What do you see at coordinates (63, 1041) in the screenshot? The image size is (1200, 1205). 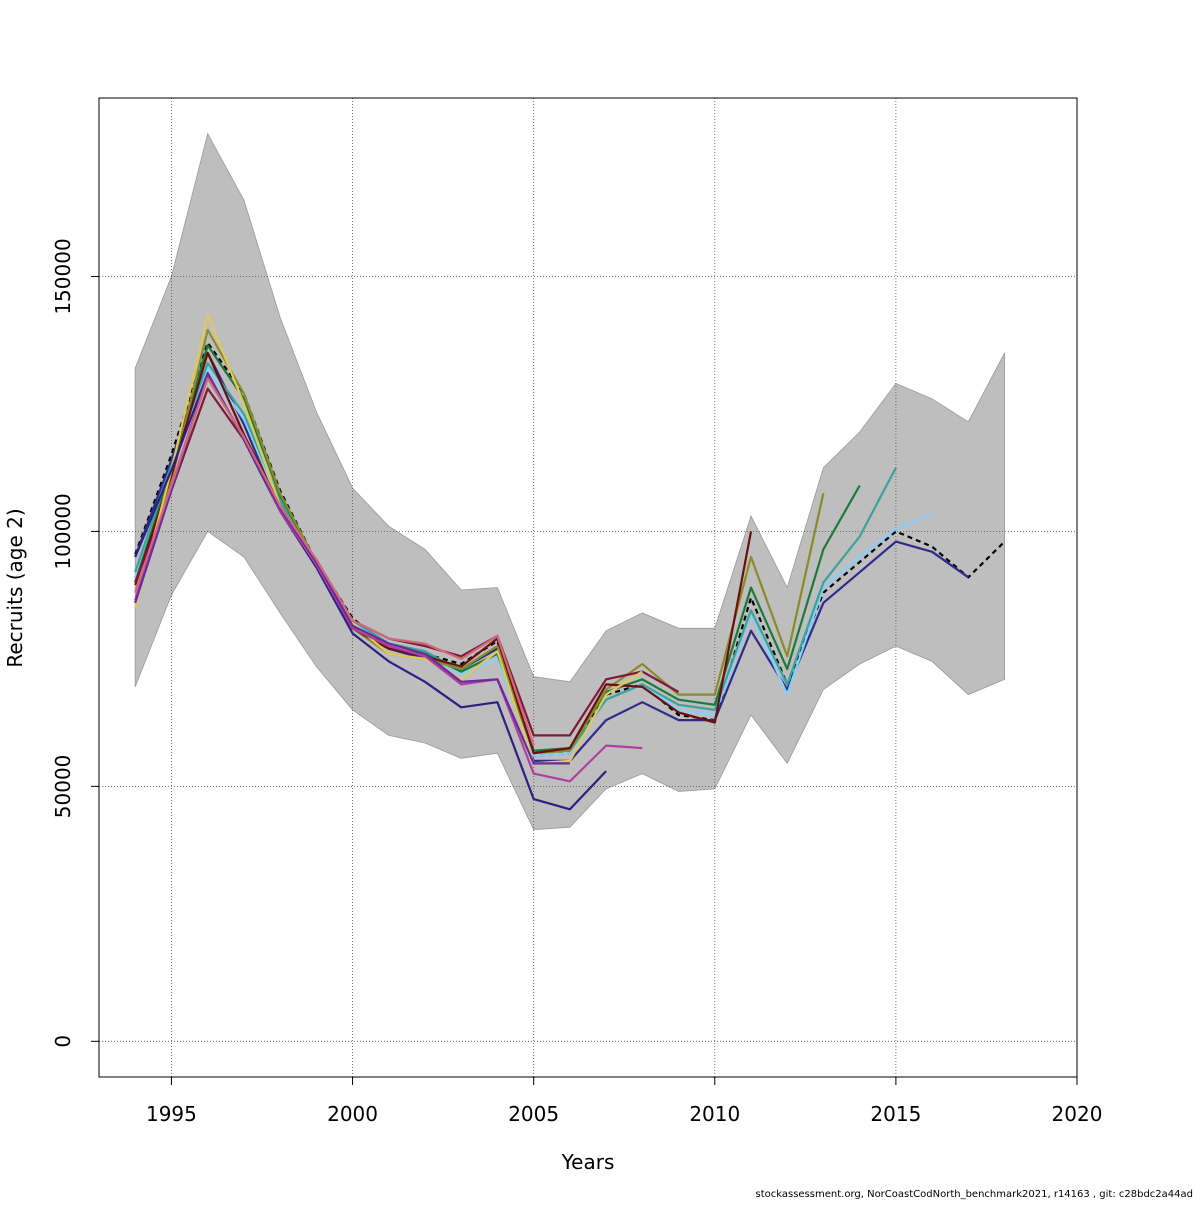 I see `y-tick-label: 0` at bounding box center [63, 1041].